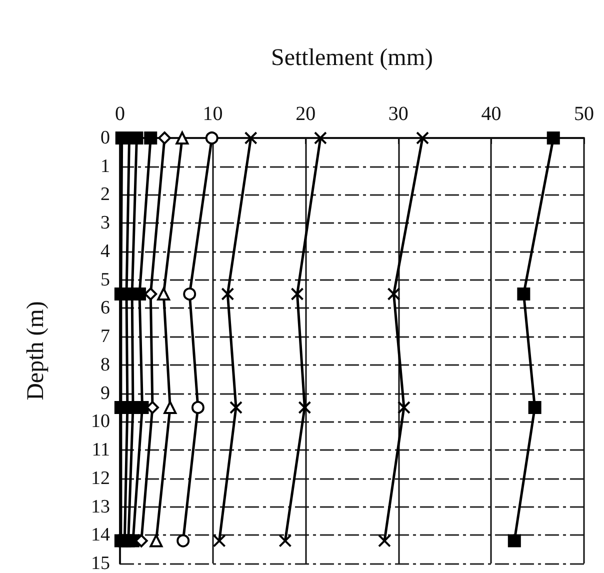  I want to click on y-tick-label: 11, so click(101, 450).